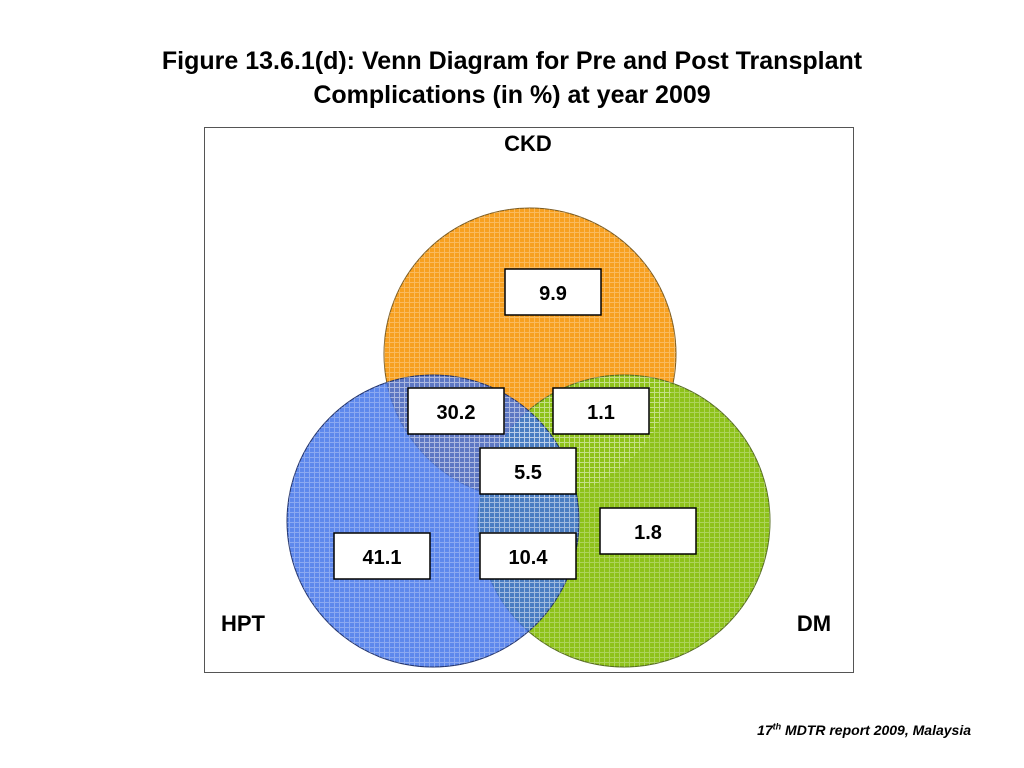 The width and height of the screenshot is (1024, 768). I want to click on value-box-all-three: 5.5, so click(528, 471).